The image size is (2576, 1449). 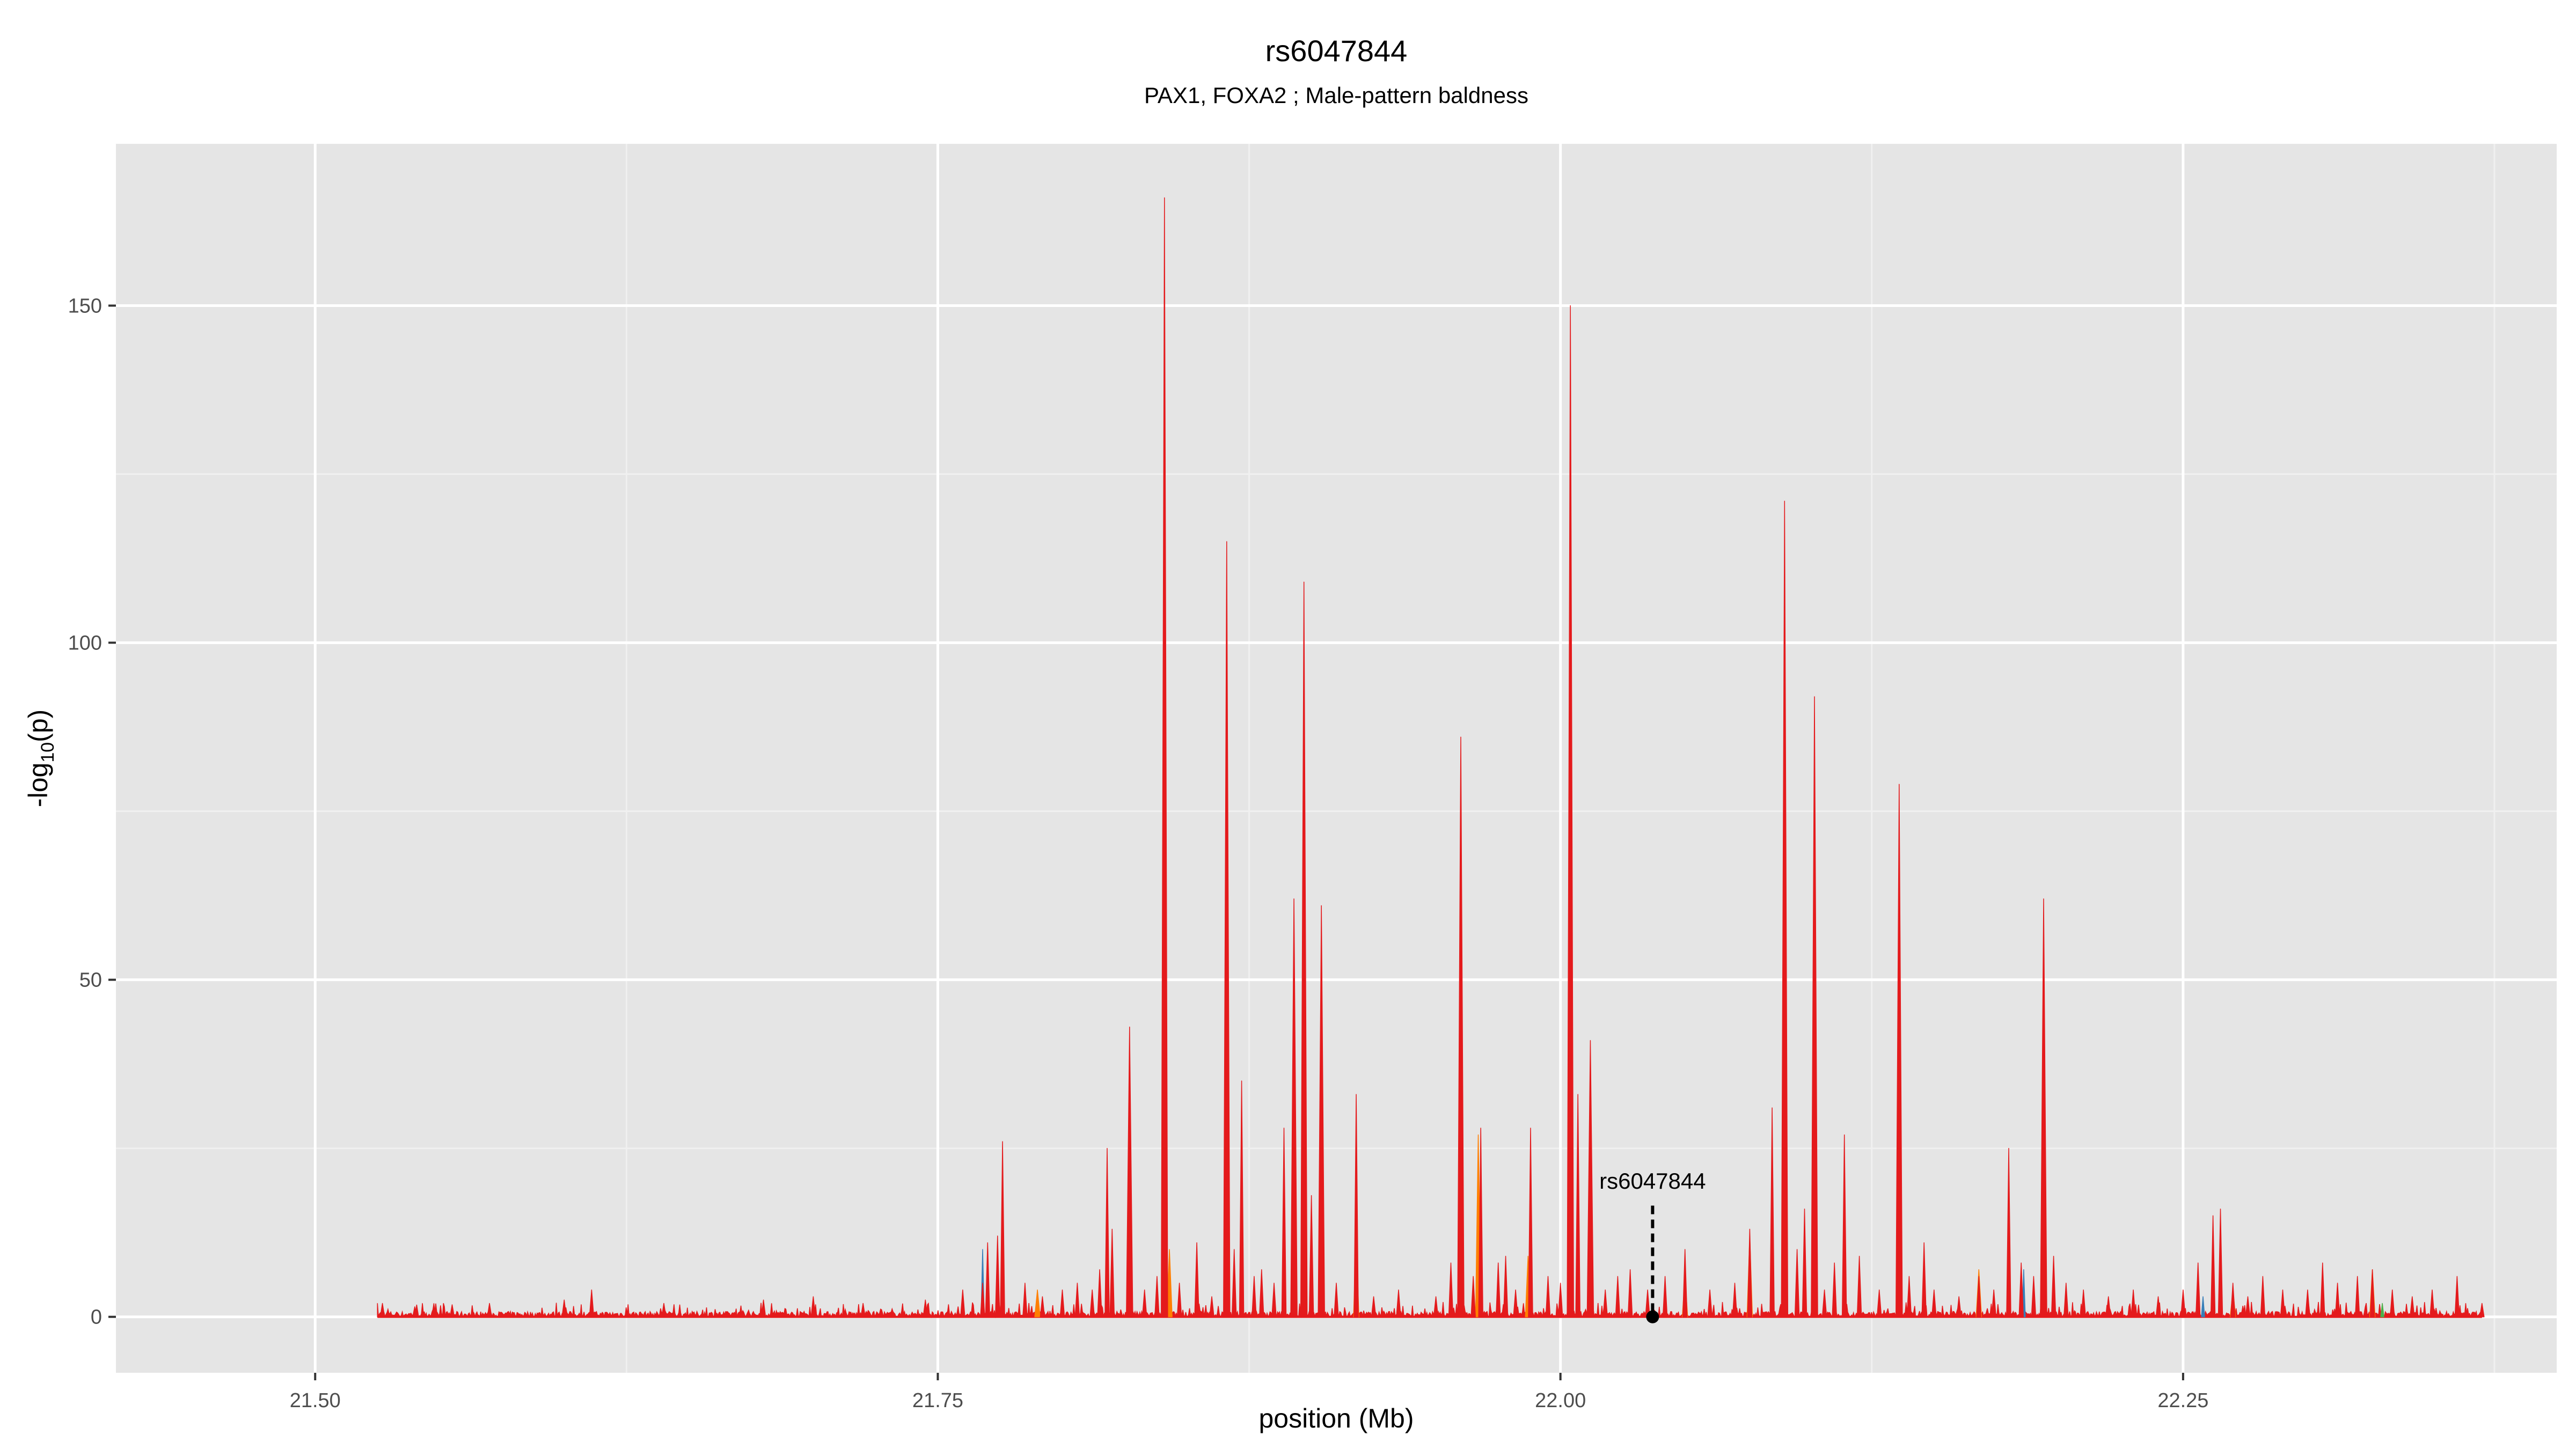 I want to click on minor-peak-green, so click(x=2382, y=1310).